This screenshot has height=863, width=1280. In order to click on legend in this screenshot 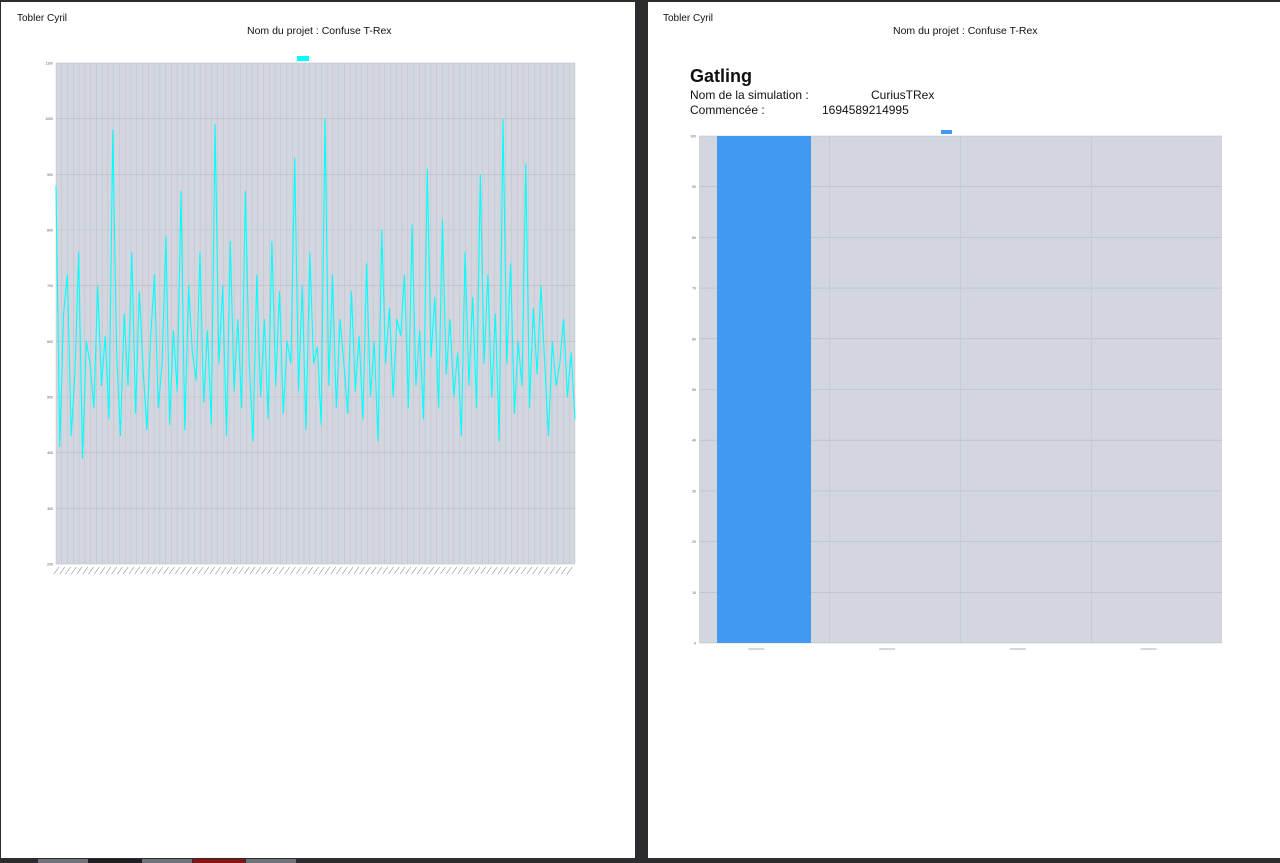, I will do `click(946, 132)`.